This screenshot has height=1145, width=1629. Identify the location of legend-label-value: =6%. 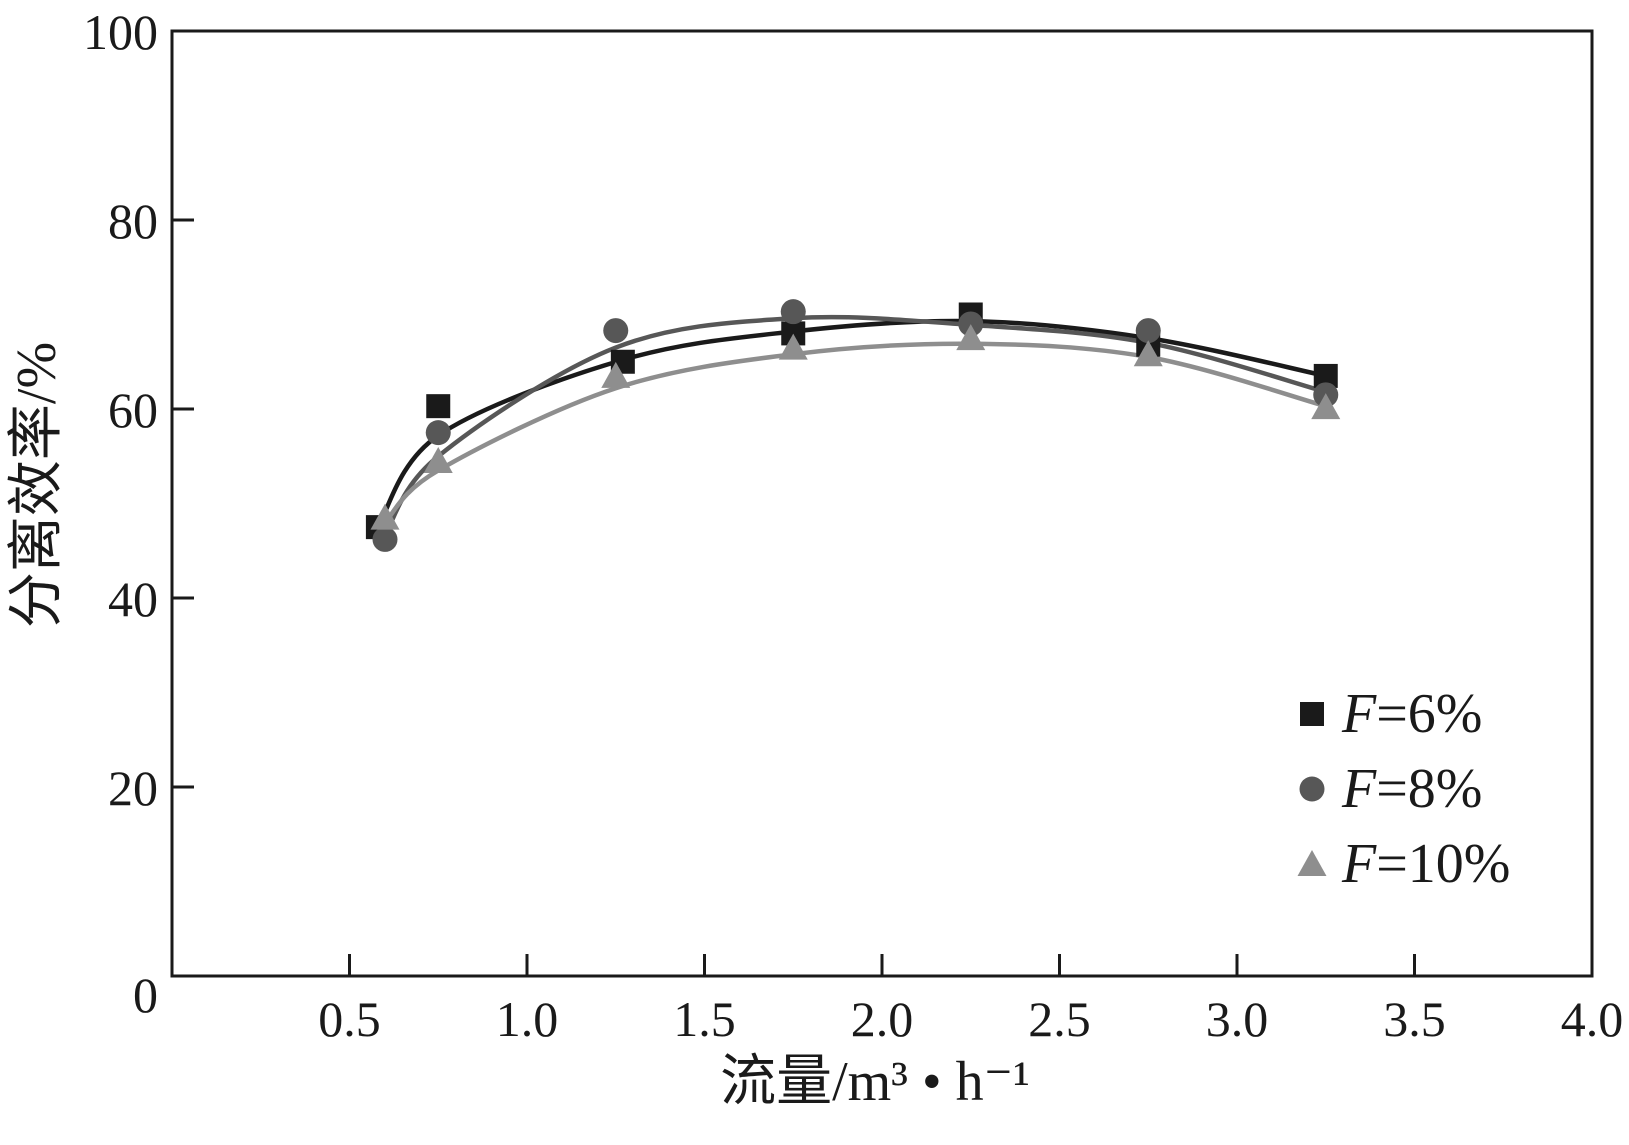
(1429, 714).